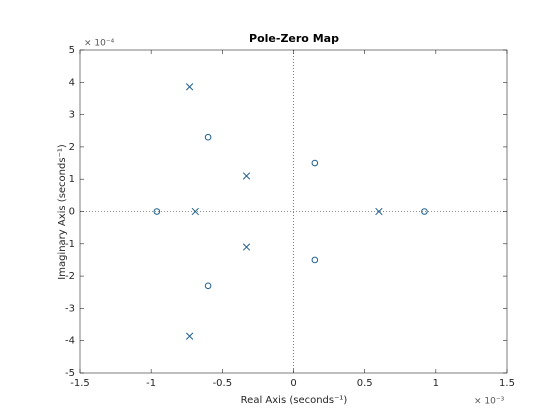 The width and height of the screenshot is (560, 420). What do you see at coordinates (70, 244) in the screenshot?
I see `y-tick-label: -1` at bounding box center [70, 244].